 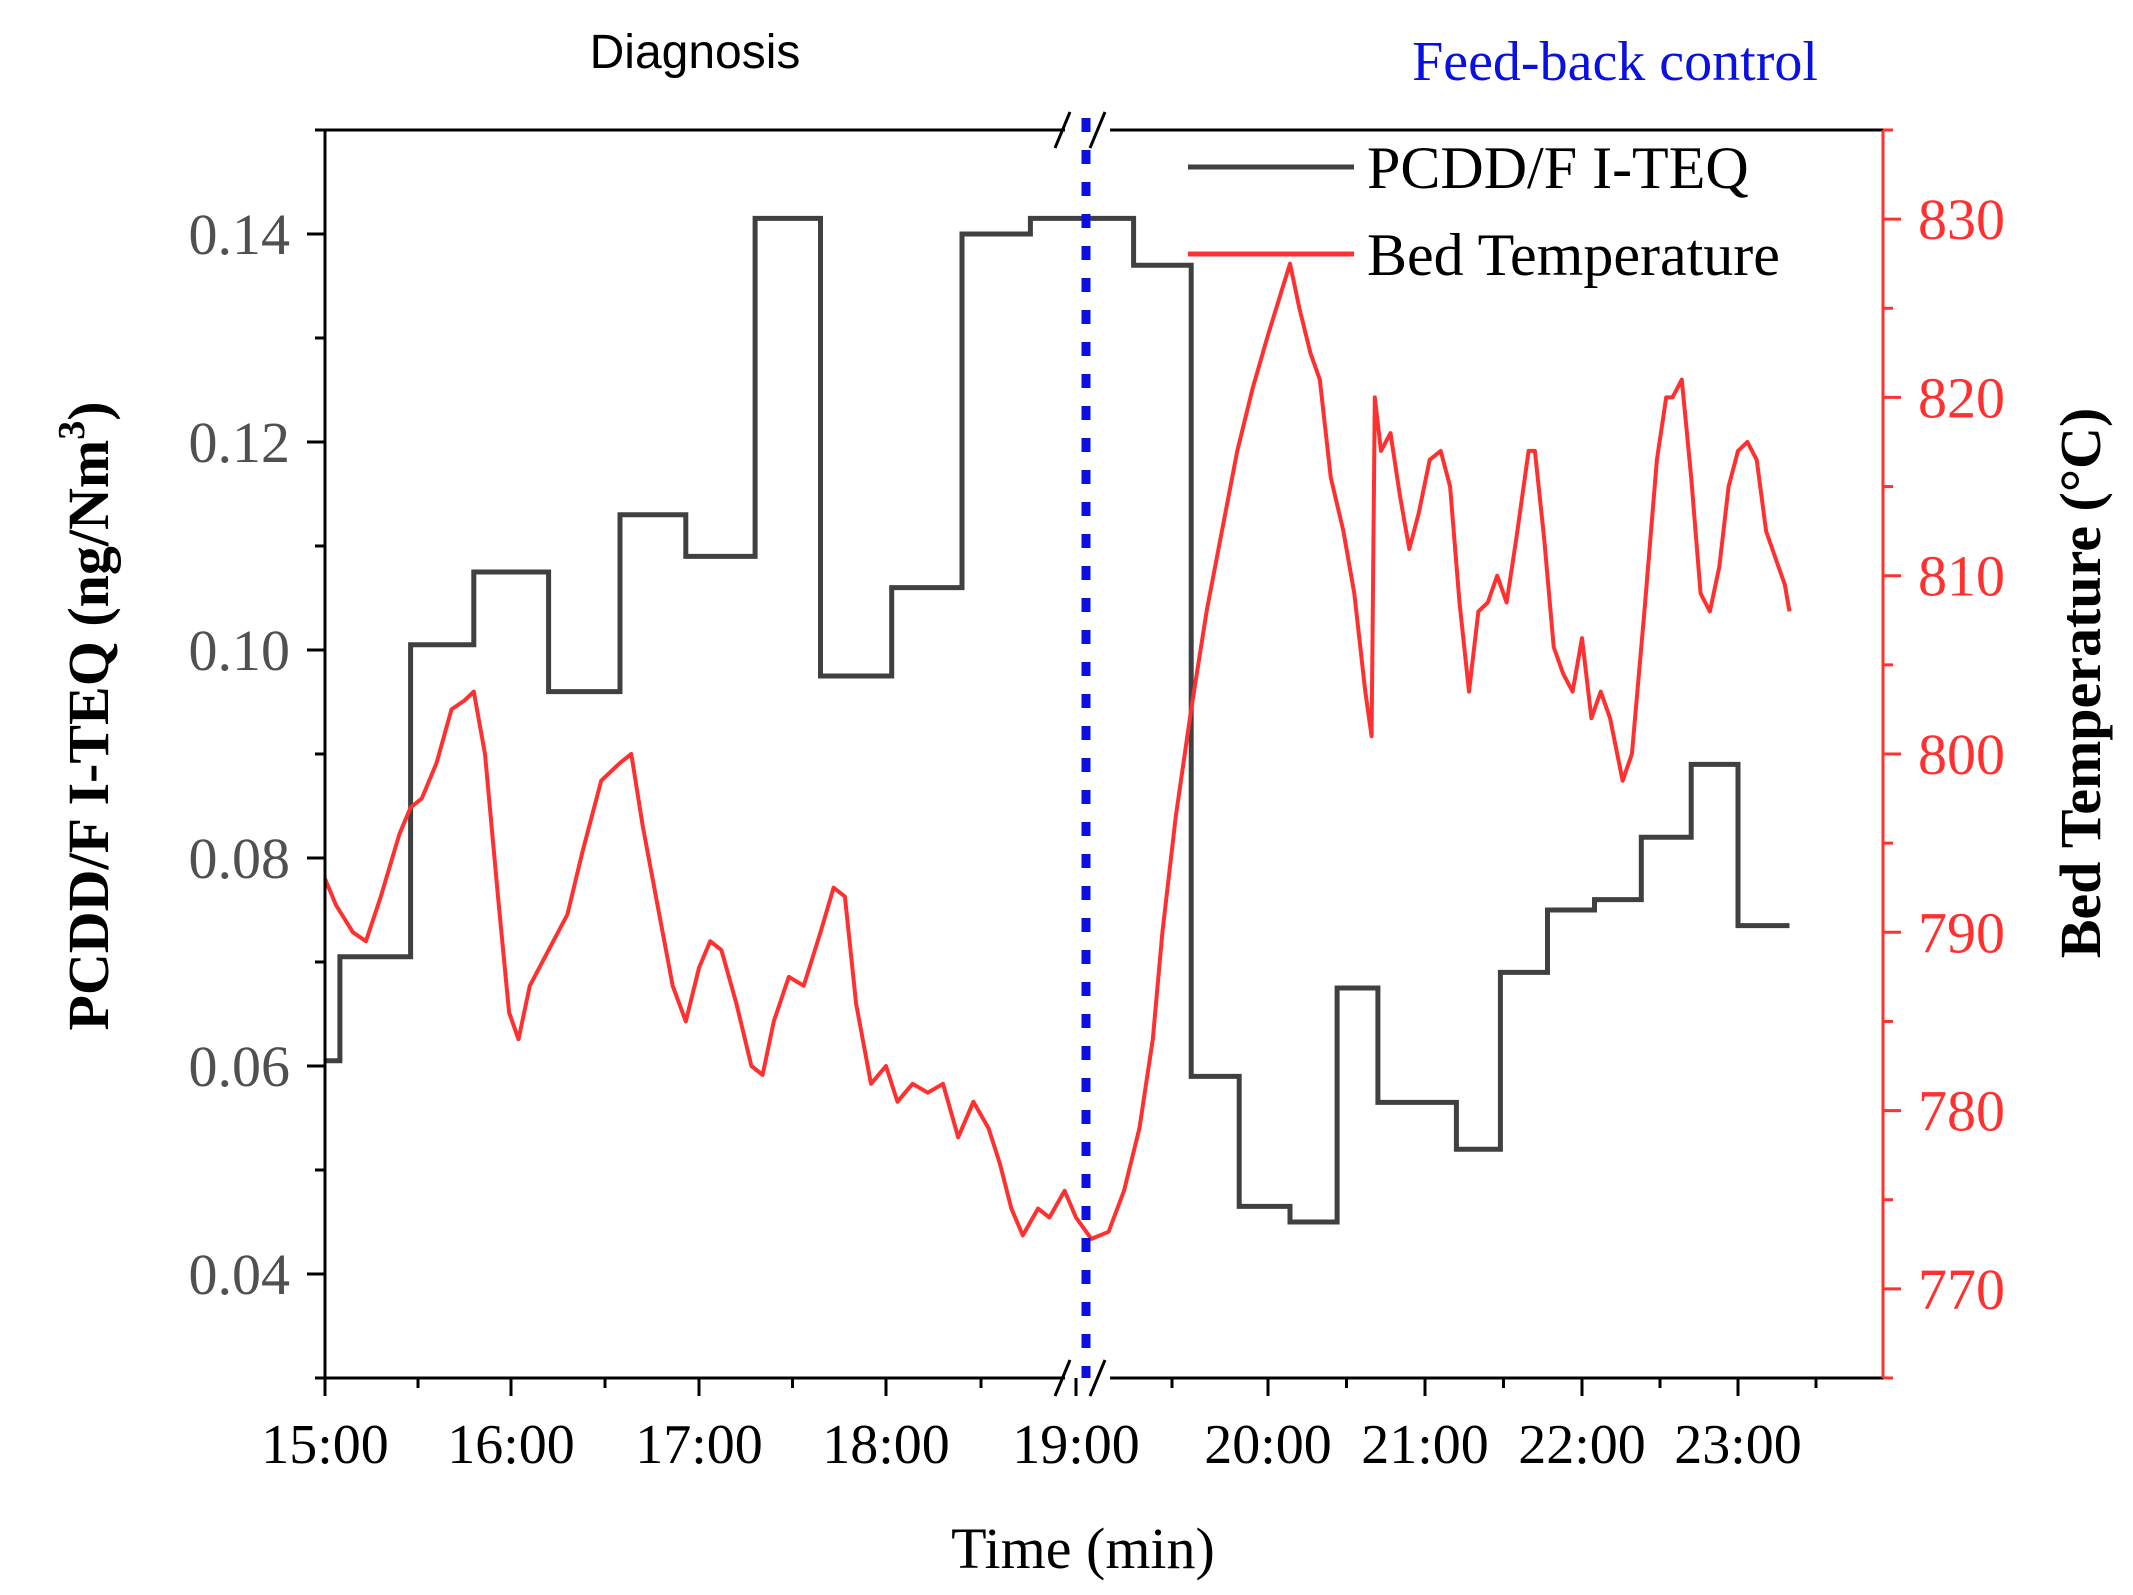 I want to click on x-tick-label: 17:00, so click(x=699, y=1445).